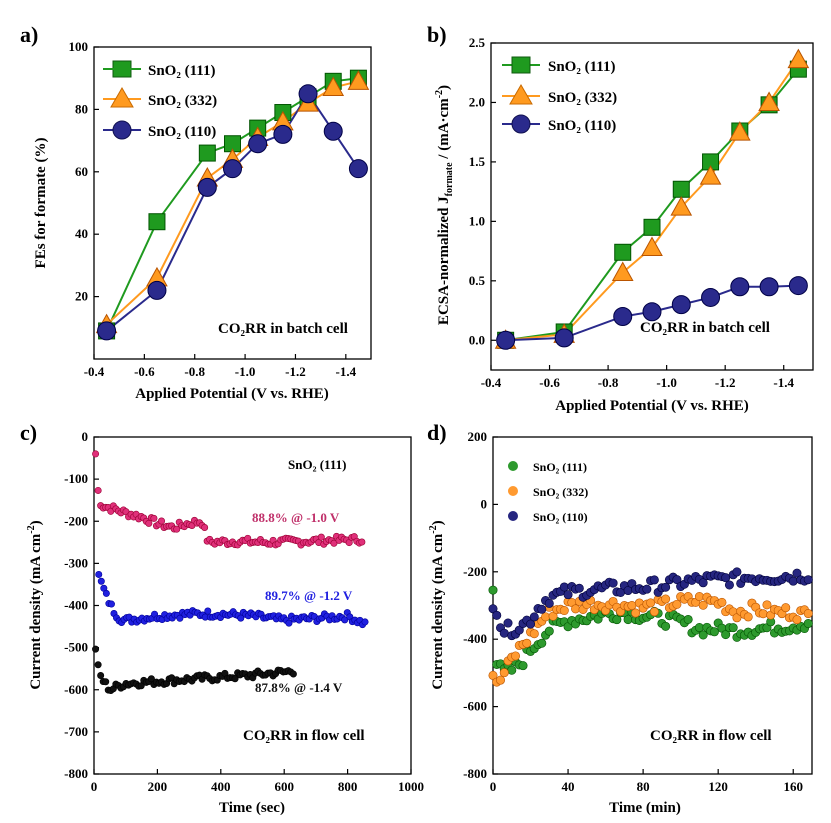 The width and height of the screenshot is (831, 823). I want to click on legend-d-111-marker, so click(513, 466).